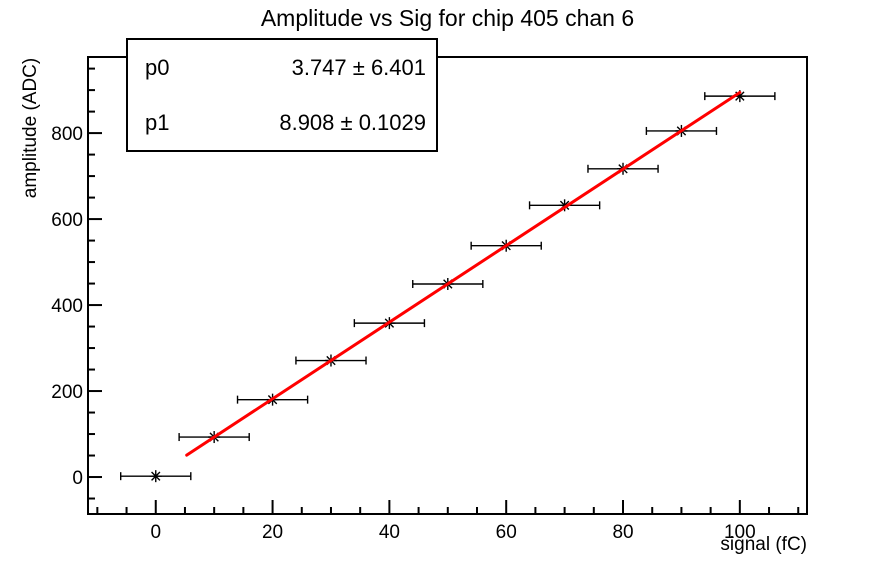  What do you see at coordinates (352, 122) in the screenshot?
I see `fit-param-value: 8.908 ± 0.1029` at bounding box center [352, 122].